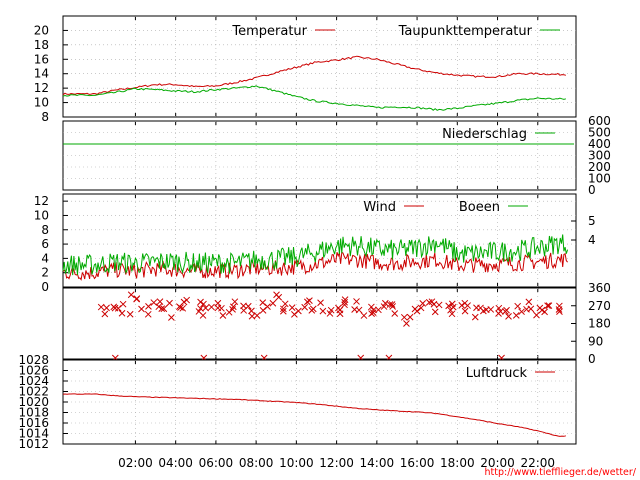 The image size is (640, 480). Describe the element at coordinates (479, 207) in the screenshot. I see `legend-label: Boeen` at that location.